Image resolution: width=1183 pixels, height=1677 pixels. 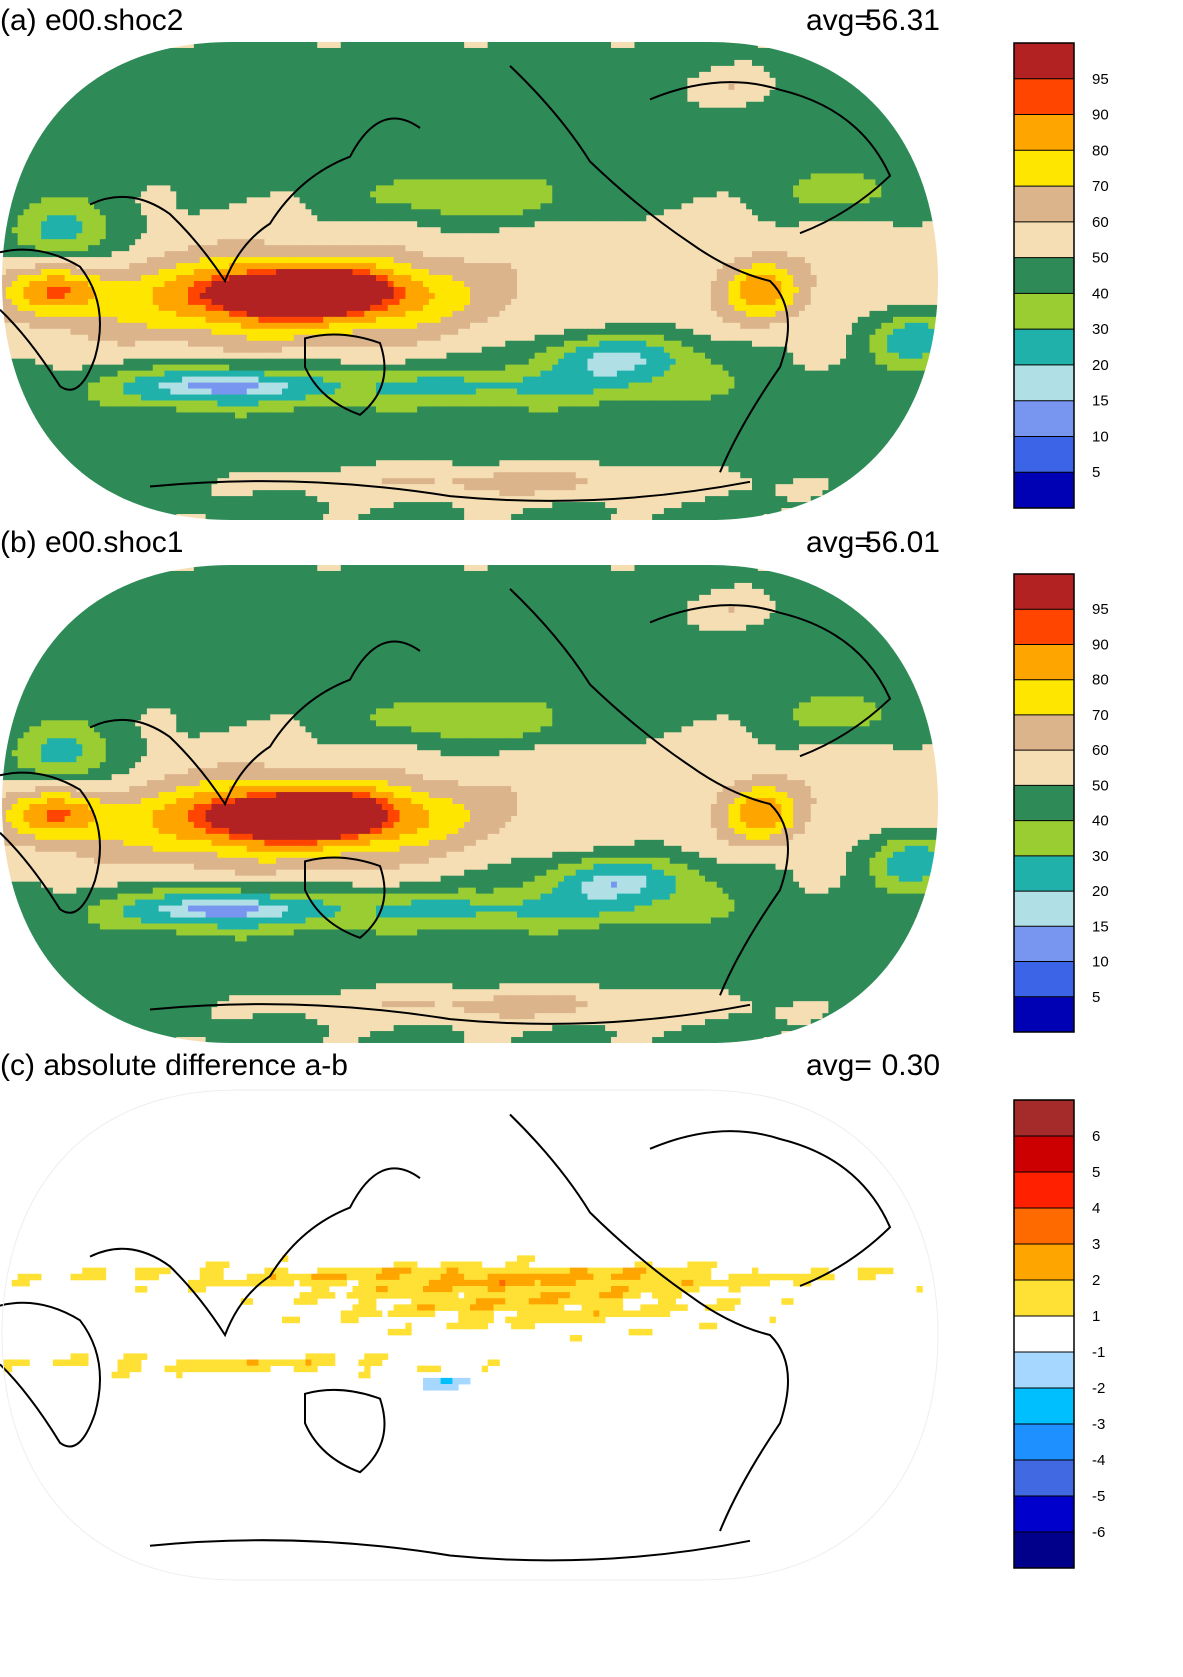 I want to click on colorbar-tick-label: -4, so click(x=1098, y=1460).